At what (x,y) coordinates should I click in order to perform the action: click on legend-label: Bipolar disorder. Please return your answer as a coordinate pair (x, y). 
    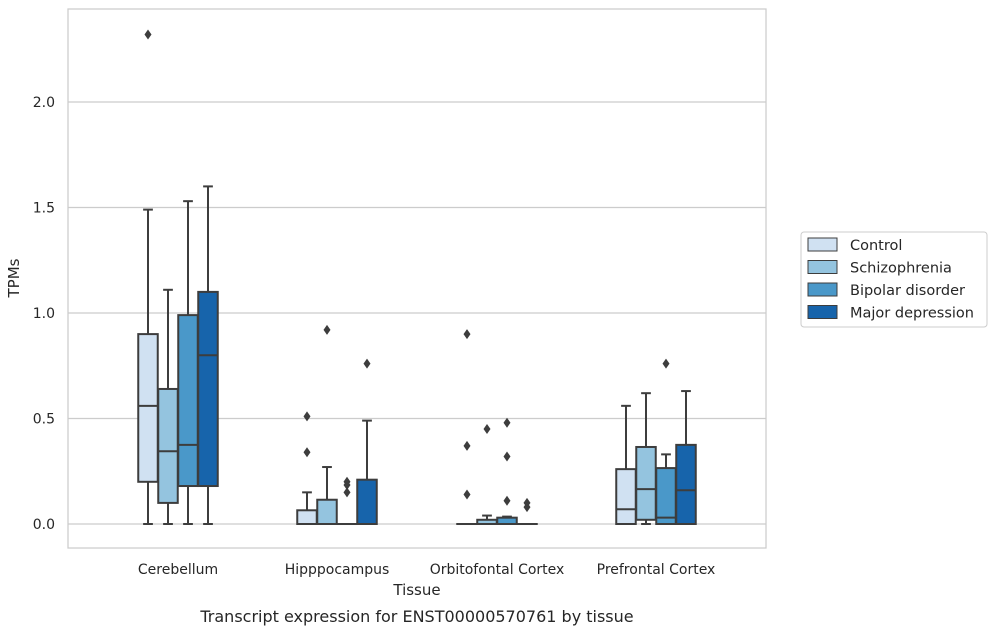
    Looking at the image, I should click on (907, 291).